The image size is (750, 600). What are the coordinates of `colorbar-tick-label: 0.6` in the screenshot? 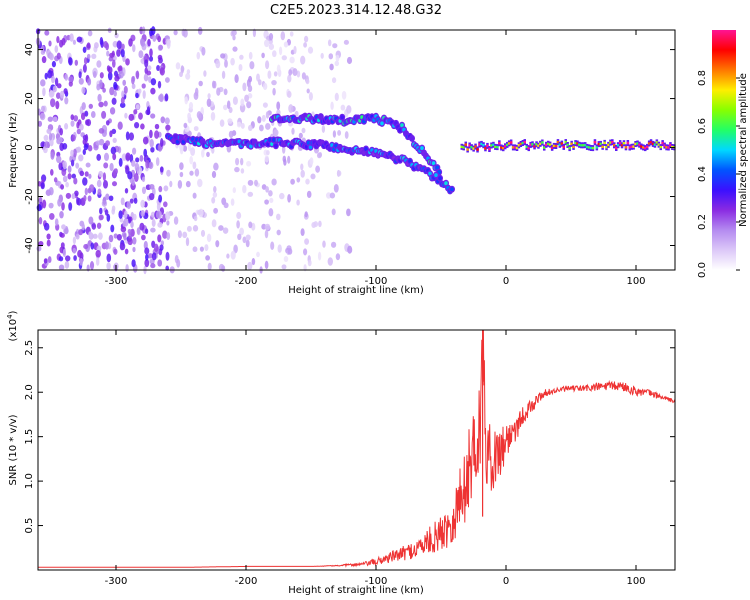 It's located at (702, 126).